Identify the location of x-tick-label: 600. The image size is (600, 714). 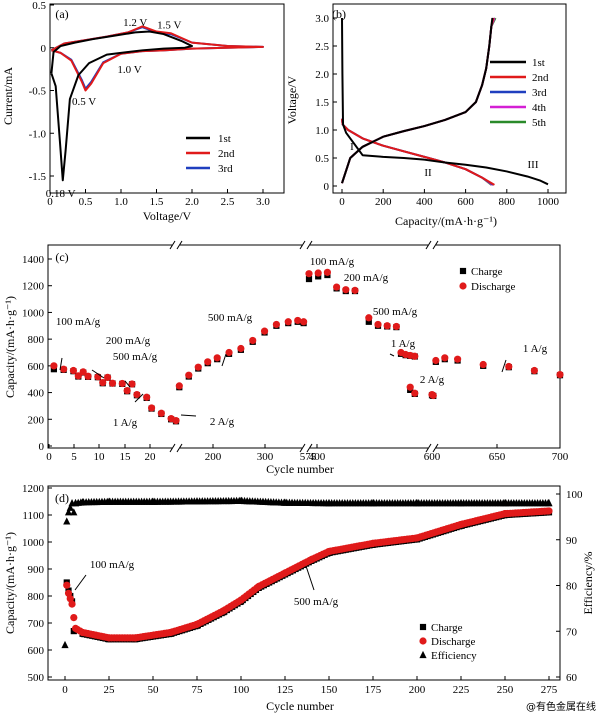
(465, 202).